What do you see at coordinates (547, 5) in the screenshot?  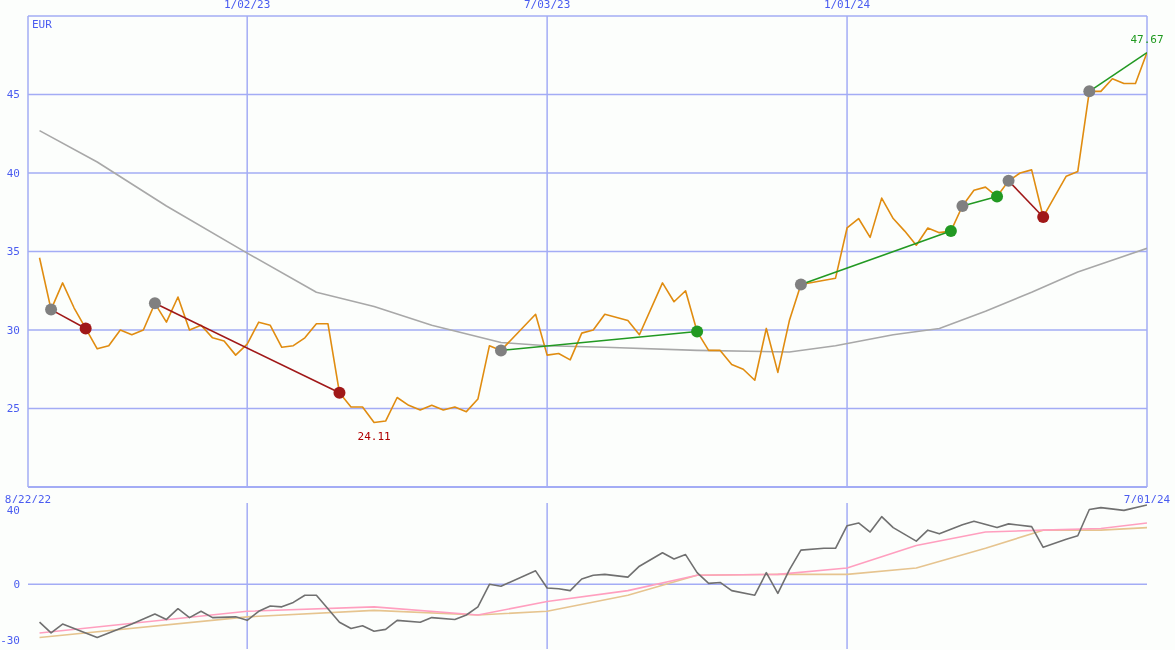 I see `x2-tick-label: 7/03/23` at bounding box center [547, 5].